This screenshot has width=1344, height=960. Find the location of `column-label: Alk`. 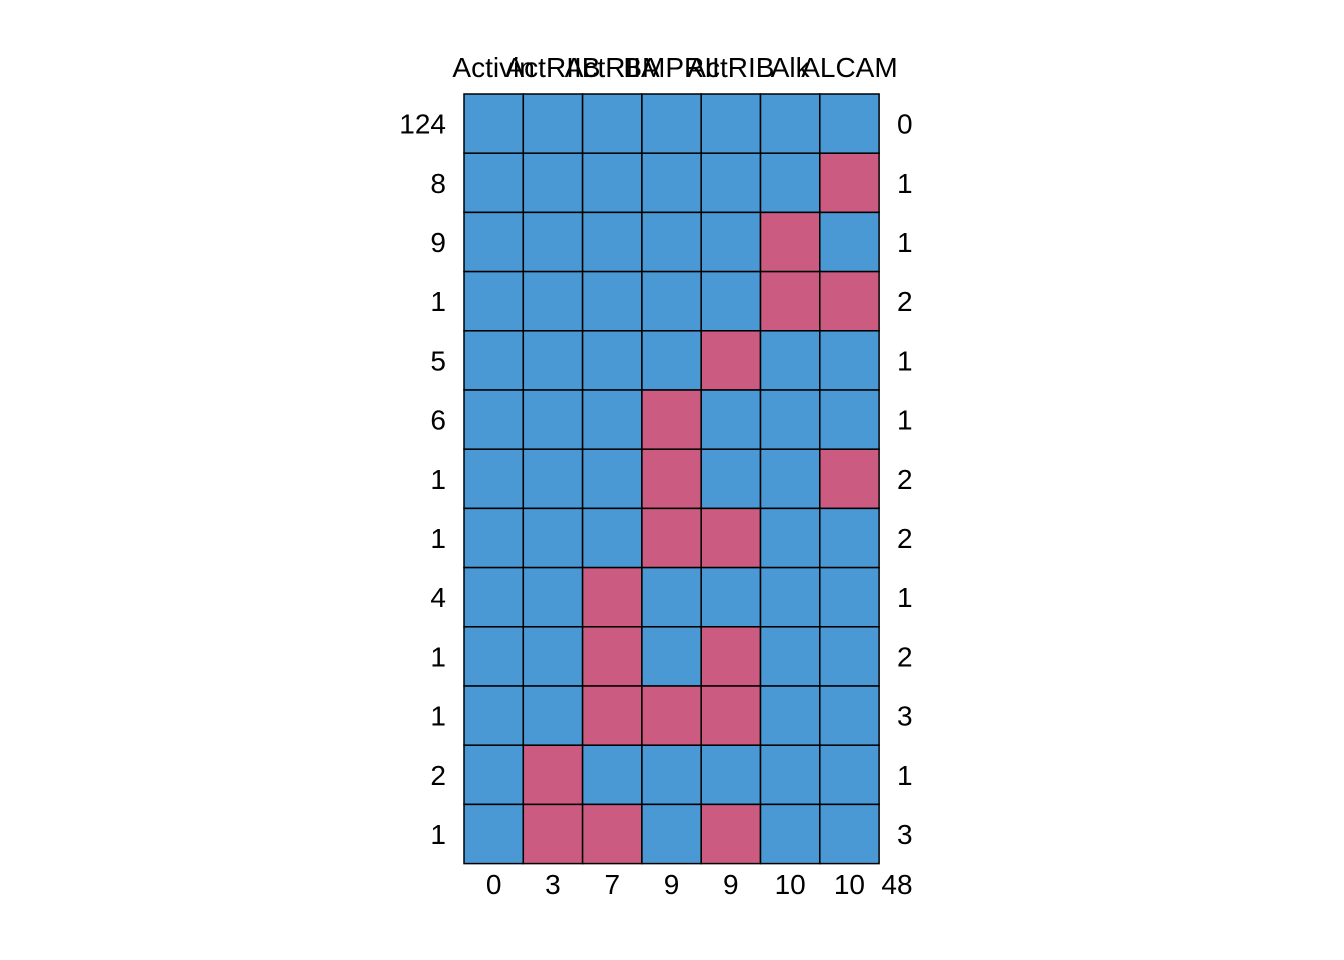

column-label: Alk is located at coordinates (791, 67).